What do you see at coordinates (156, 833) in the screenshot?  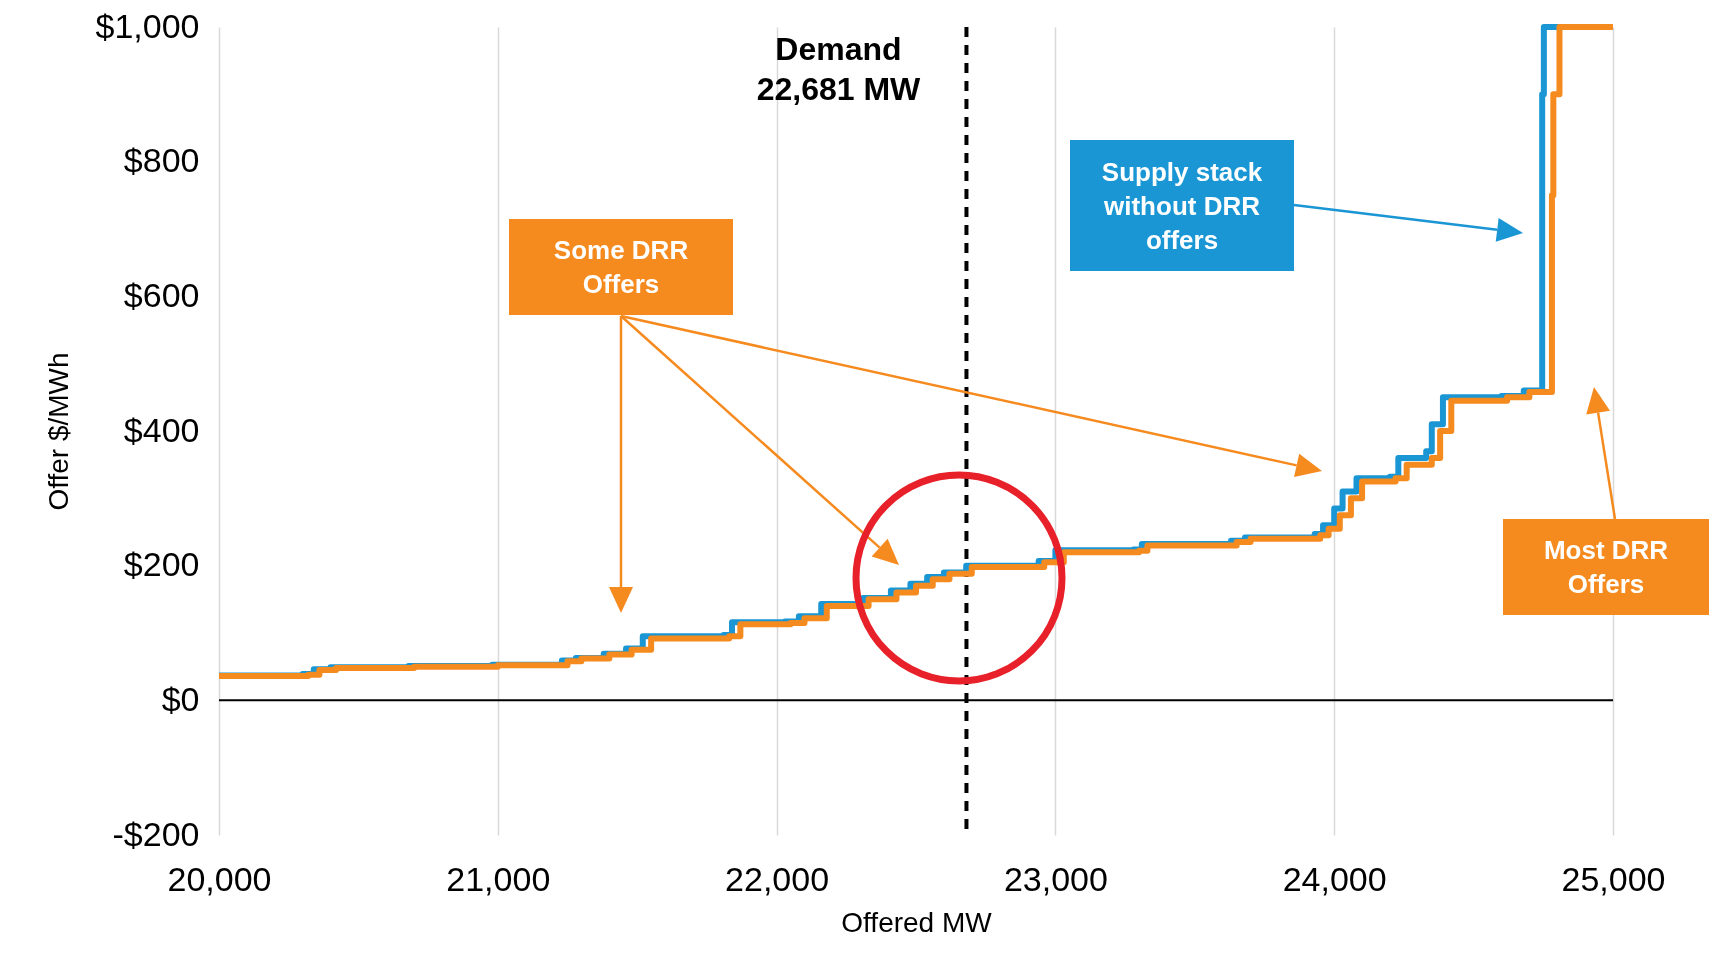 I see `y-tick-label: -$200` at bounding box center [156, 833].